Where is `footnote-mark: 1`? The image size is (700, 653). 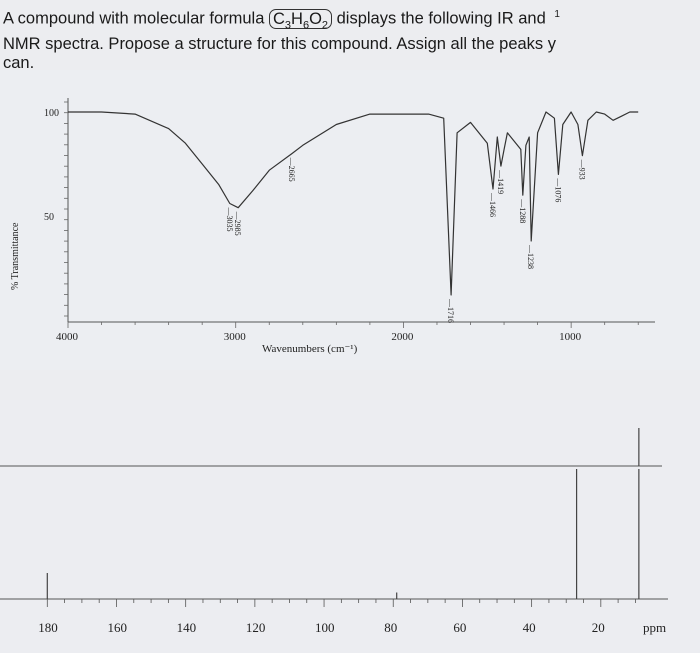 footnote-mark: 1 is located at coordinates (557, 14).